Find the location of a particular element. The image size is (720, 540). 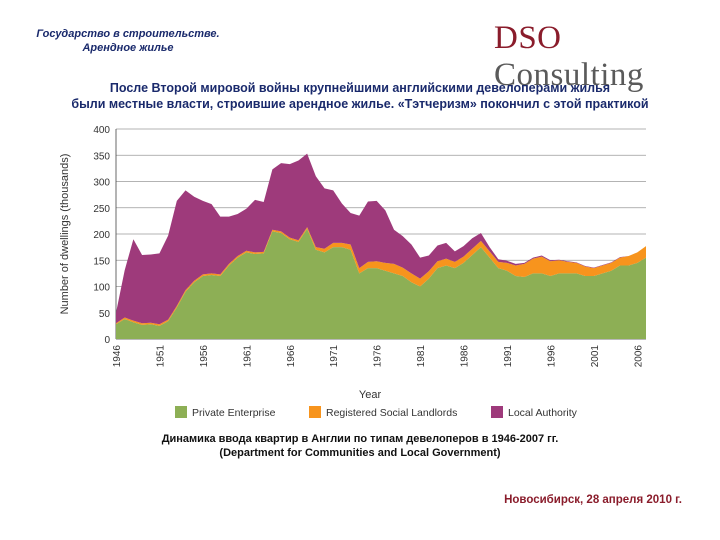

x-tick-1976: 1976 is located at coordinates (378, 356).